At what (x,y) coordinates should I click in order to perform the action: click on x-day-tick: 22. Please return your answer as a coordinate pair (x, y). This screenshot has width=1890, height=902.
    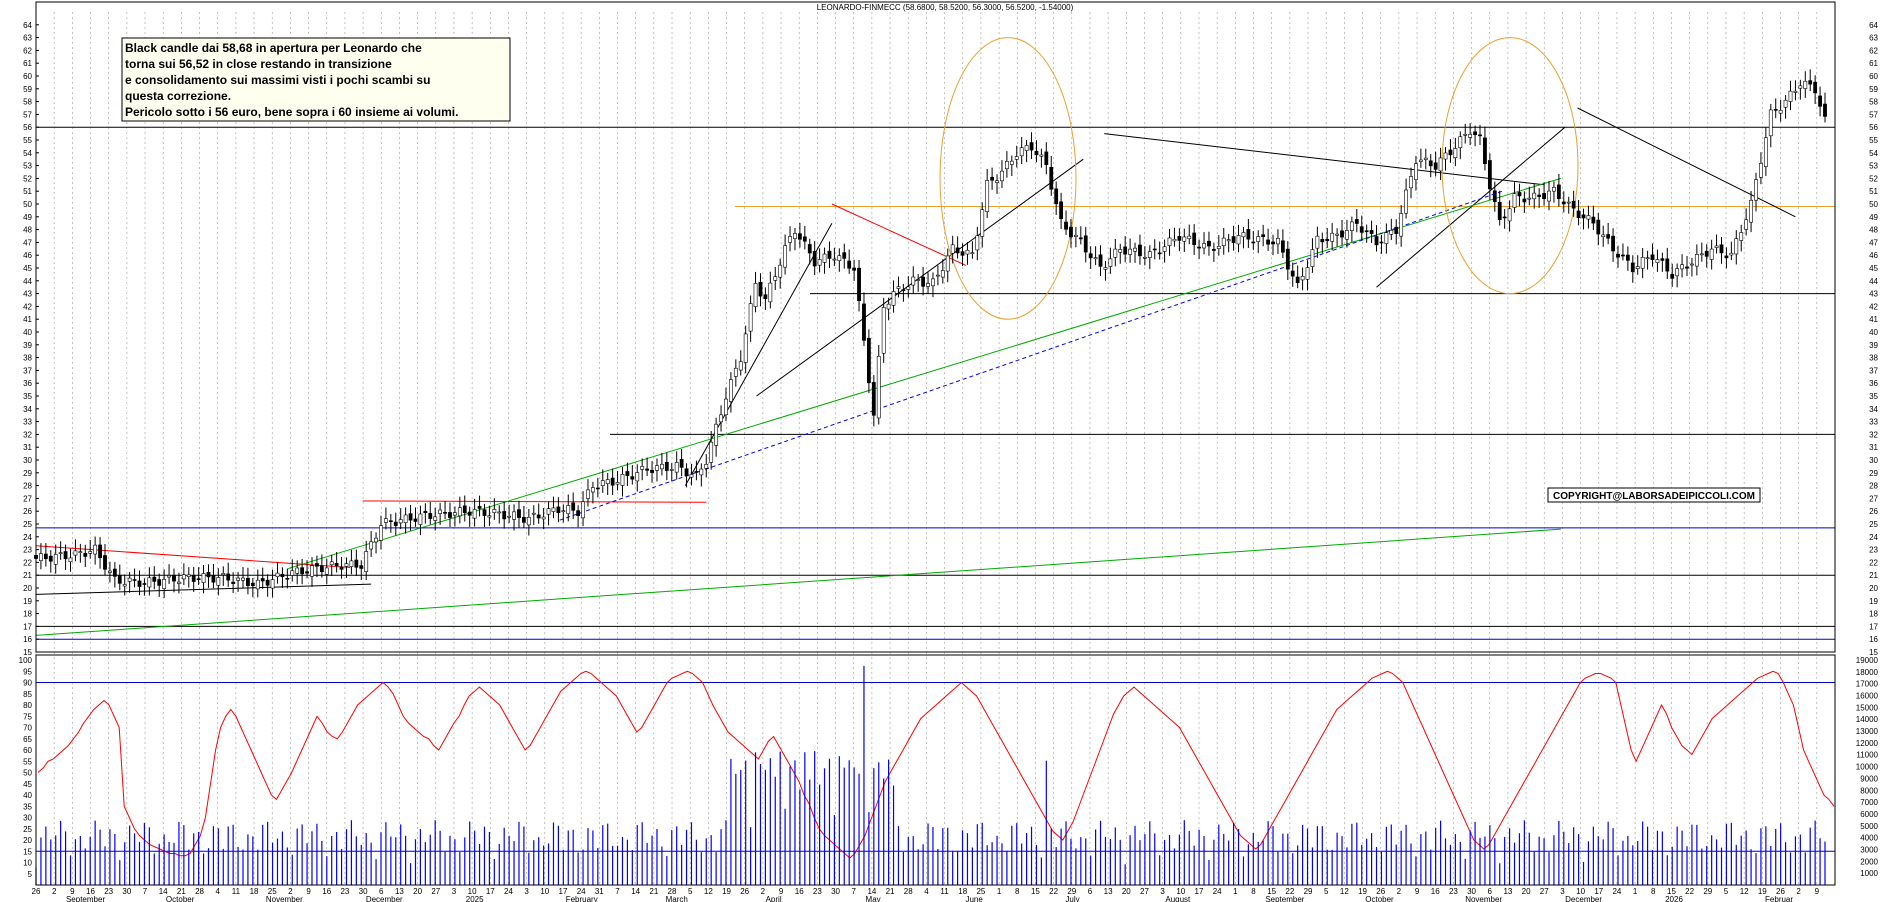
    Looking at the image, I should click on (1053, 891).